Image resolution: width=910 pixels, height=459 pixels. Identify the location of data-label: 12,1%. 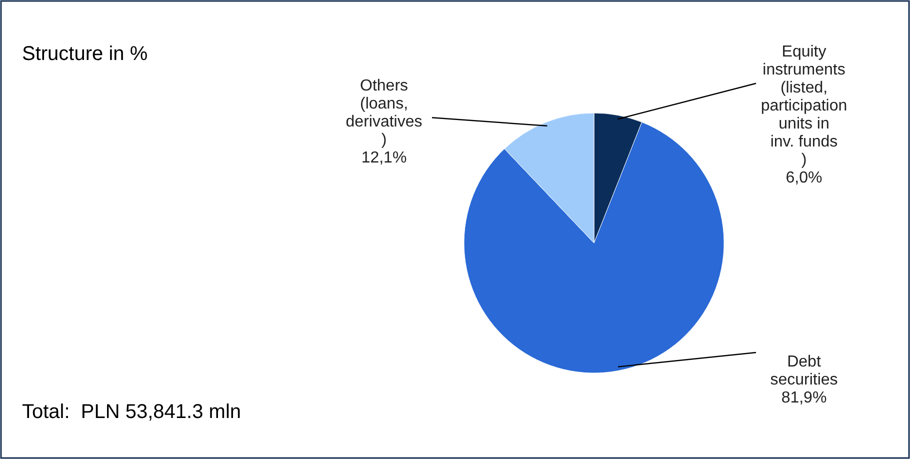
(384, 158).